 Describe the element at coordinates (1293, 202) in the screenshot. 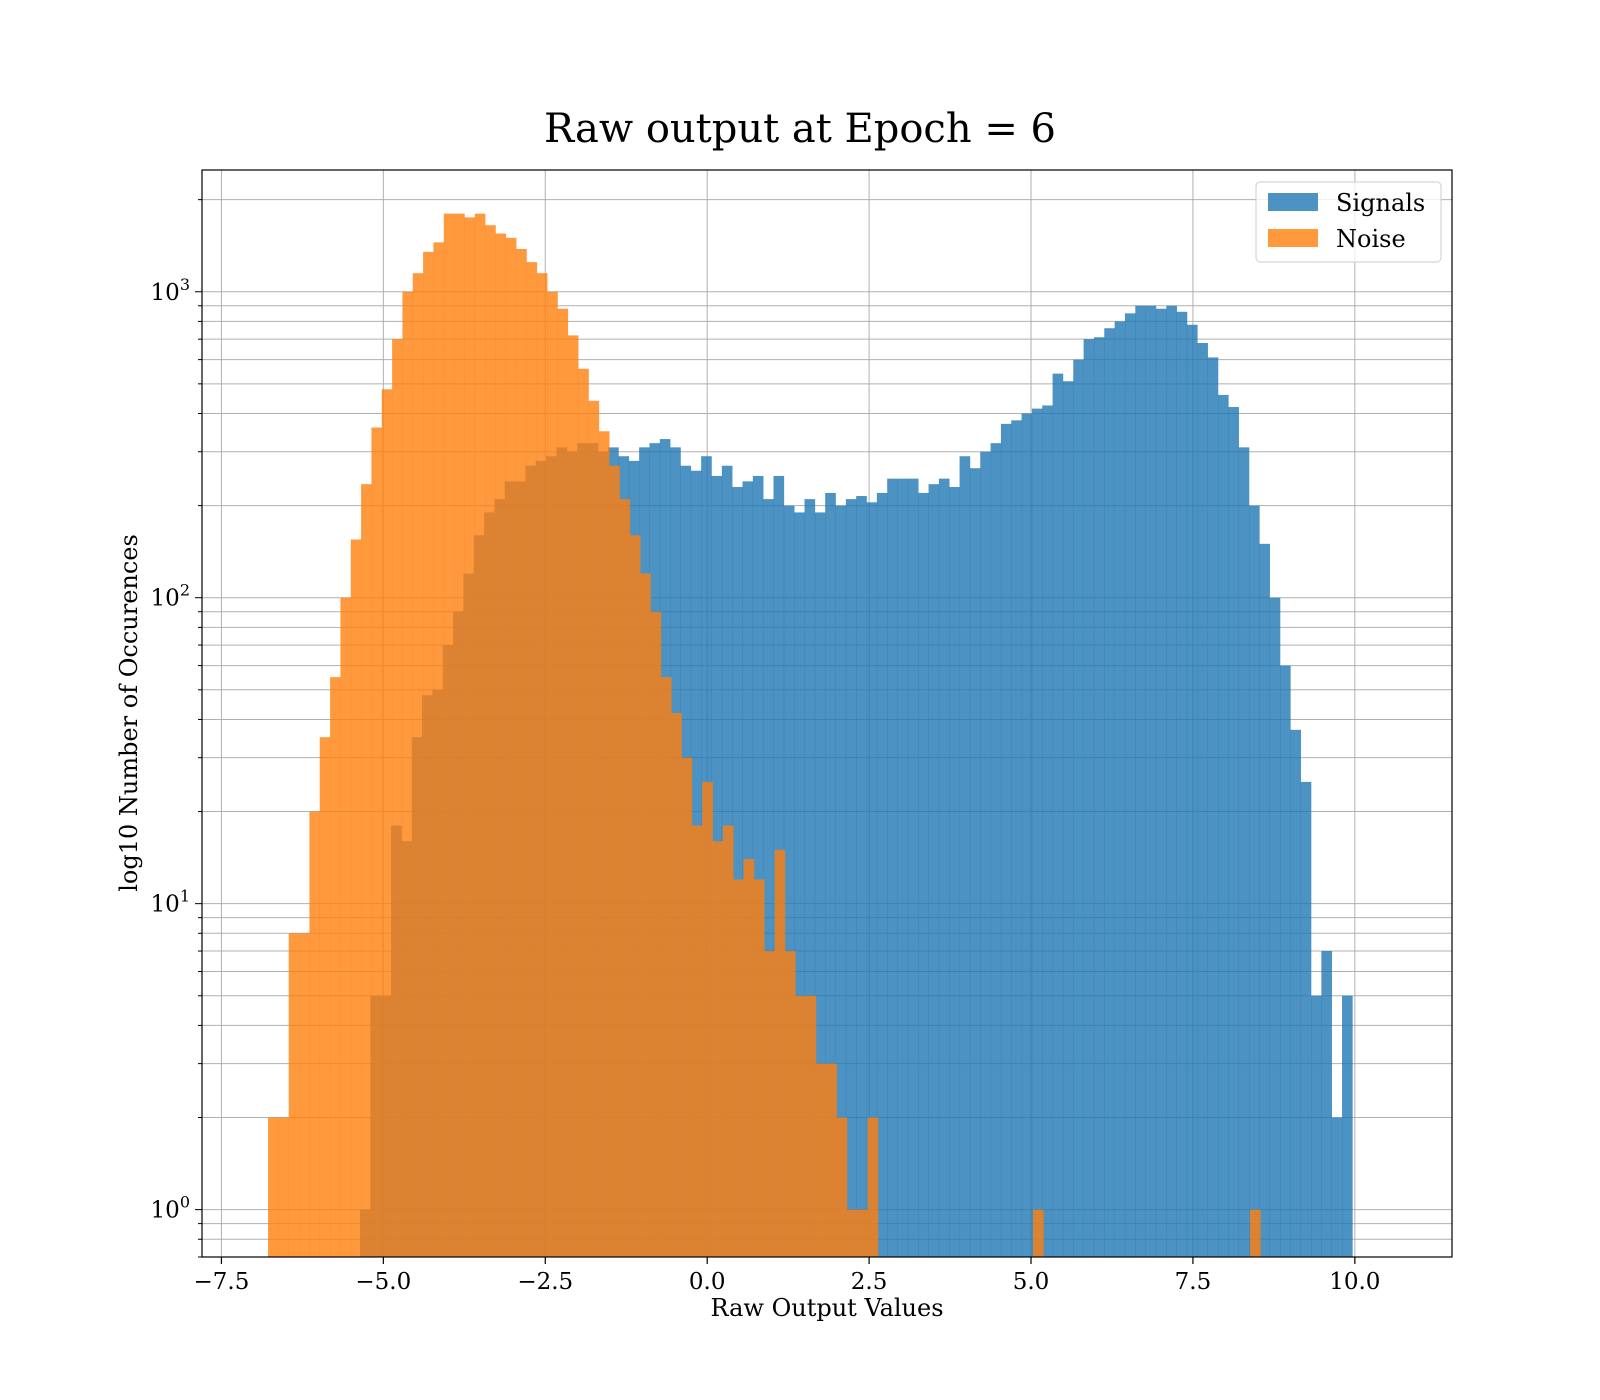

I see `legend-swatch-signals` at that location.